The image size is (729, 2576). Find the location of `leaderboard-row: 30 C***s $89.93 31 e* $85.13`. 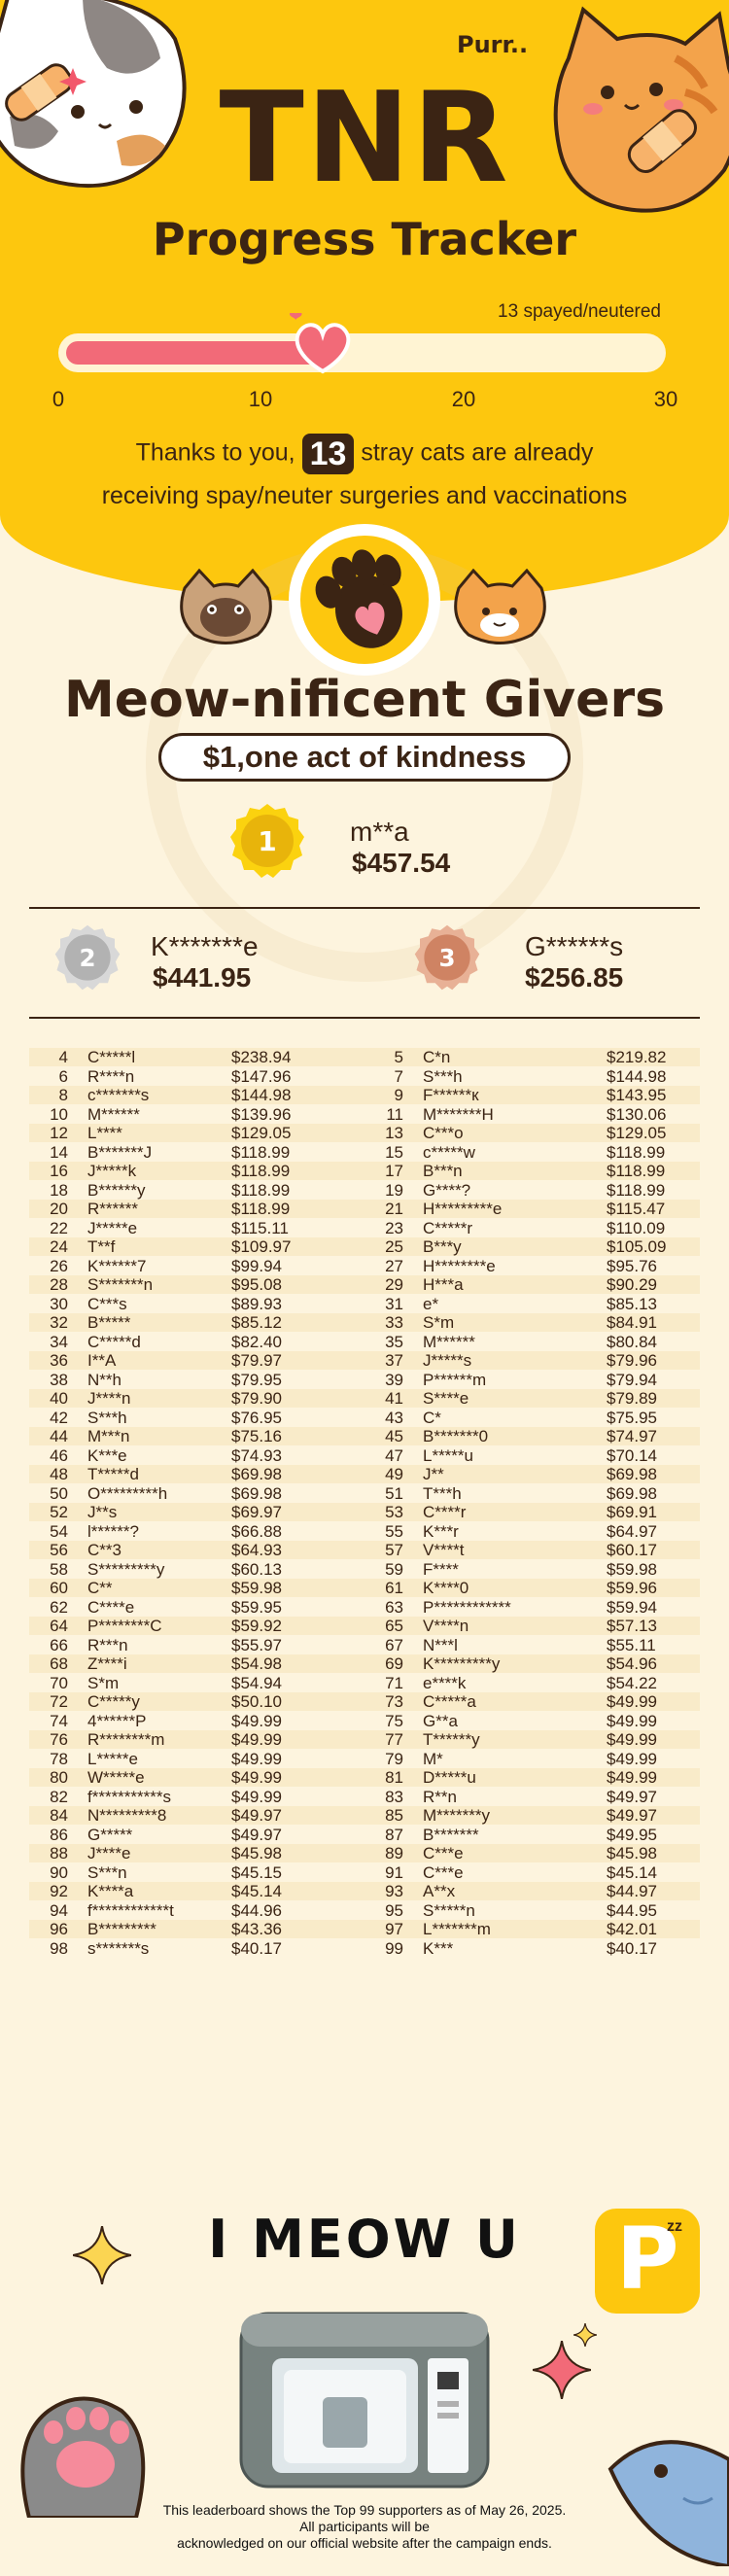

leaderboard-row: 30 C***s $89.93 31 e* $85.13 is located at coordinates (364, 1304).